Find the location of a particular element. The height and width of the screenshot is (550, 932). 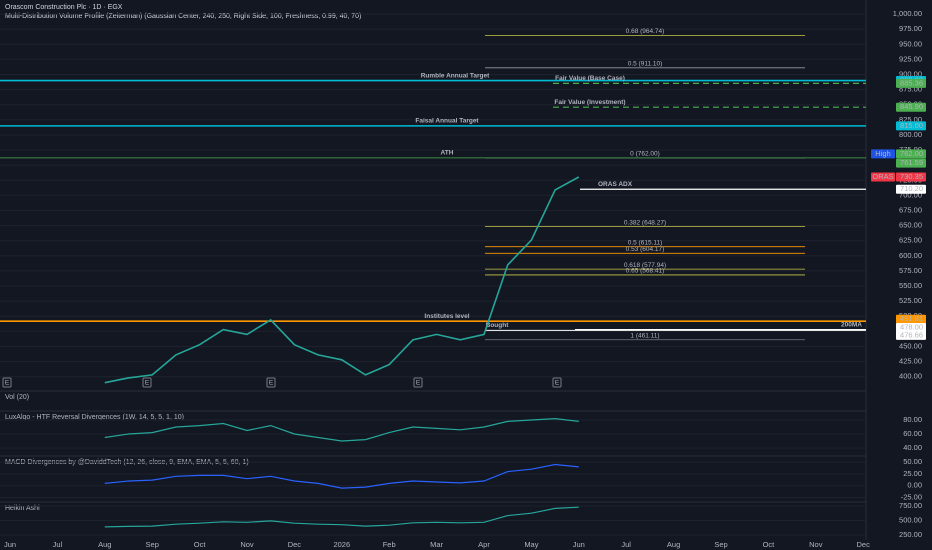

level-label: Fair Value (Investment) is located at coordinates (589, 102).